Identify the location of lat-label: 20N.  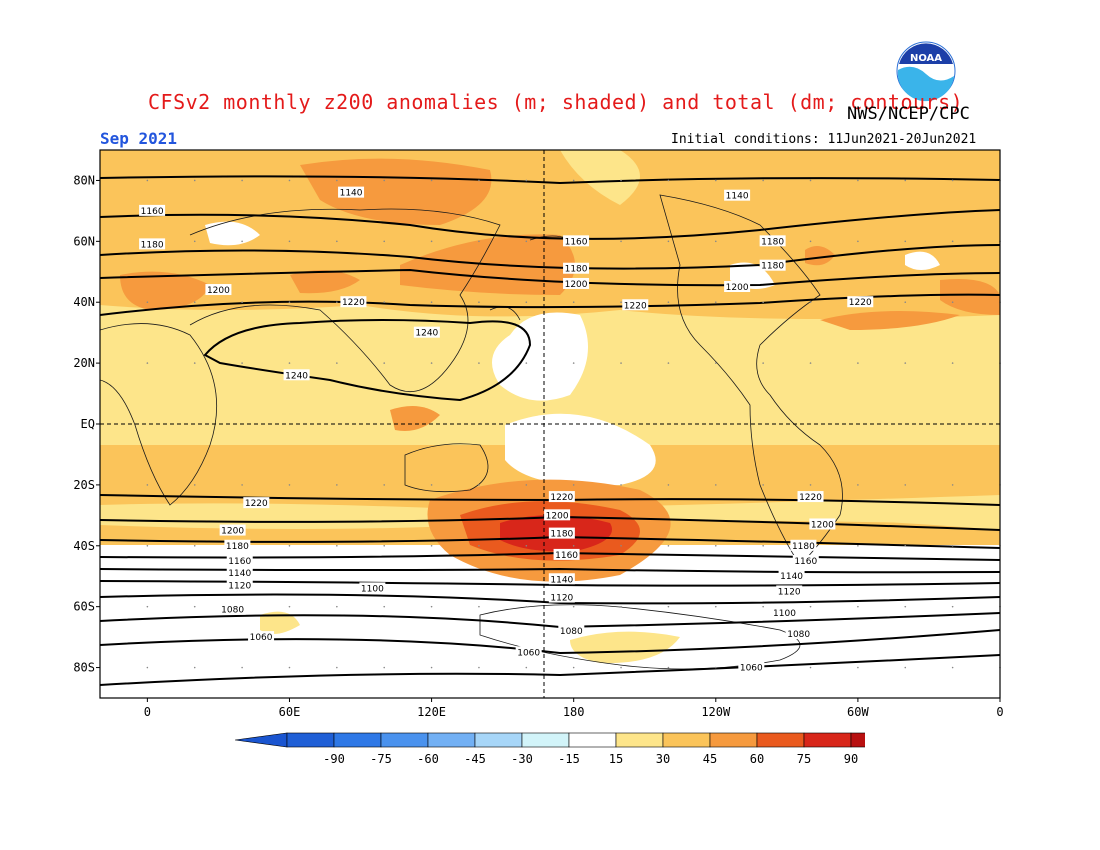
(84, 363).